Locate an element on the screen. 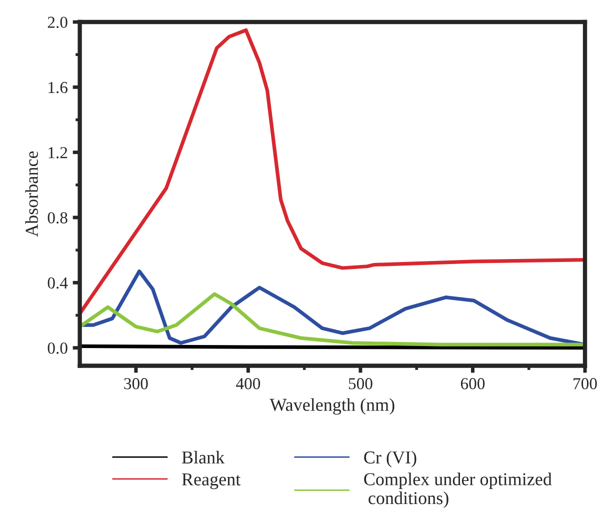 The width and height of the screenshot is (600, 524). y-tick-label: 0.8 is located at coordinates (58, 218).